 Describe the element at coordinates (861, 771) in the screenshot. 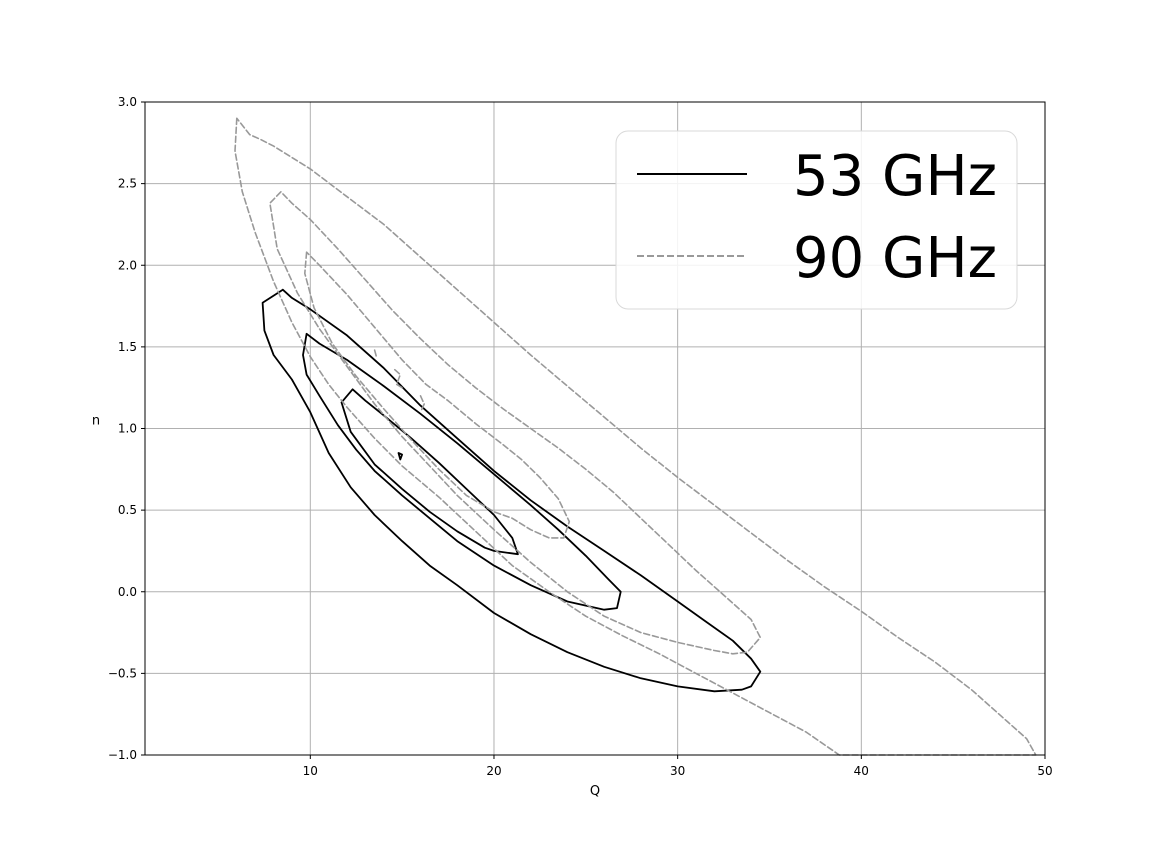

I see `x-tick-label: 40` at that location.